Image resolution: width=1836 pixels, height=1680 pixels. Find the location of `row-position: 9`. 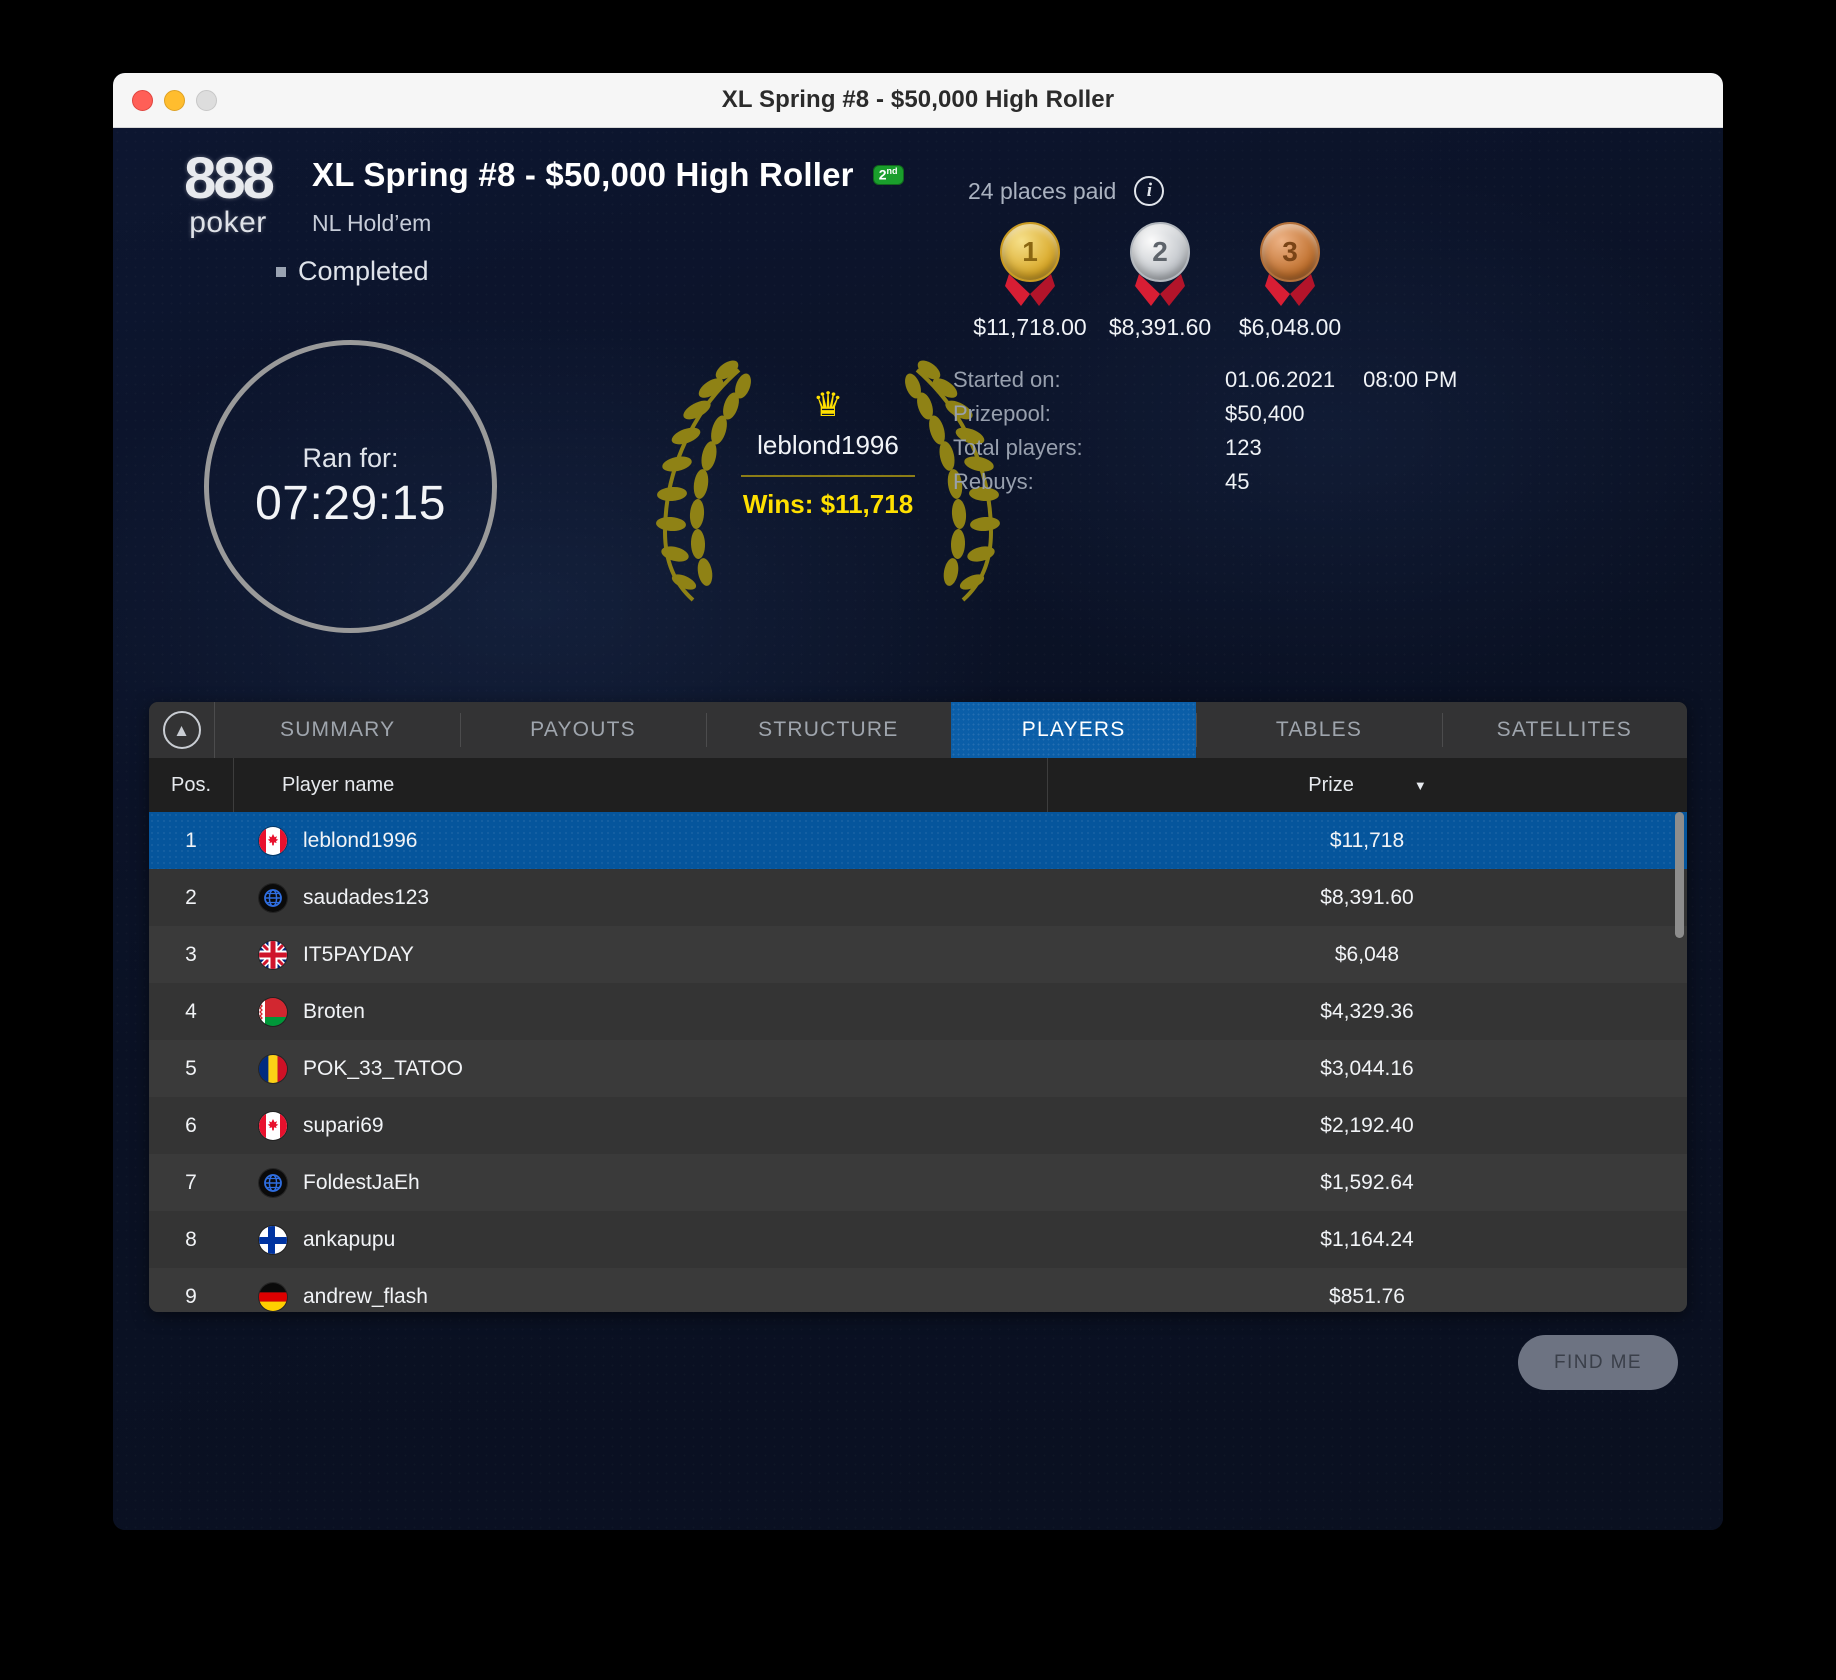

row-position: 9 is located at coordinates (191, 1296).